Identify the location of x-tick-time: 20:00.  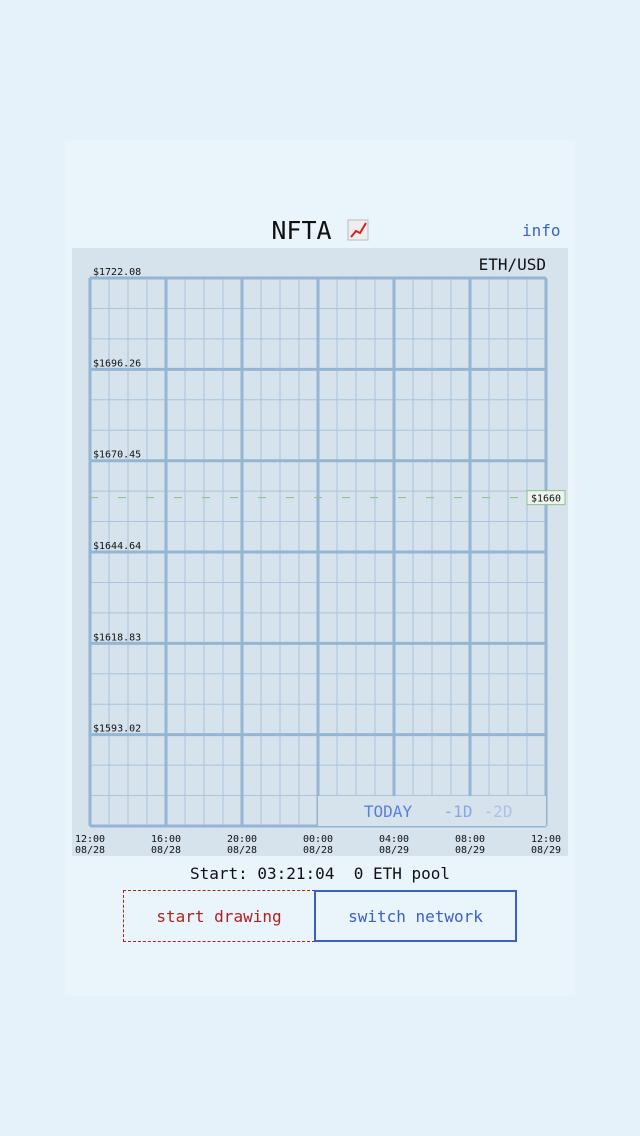
(242, 839).